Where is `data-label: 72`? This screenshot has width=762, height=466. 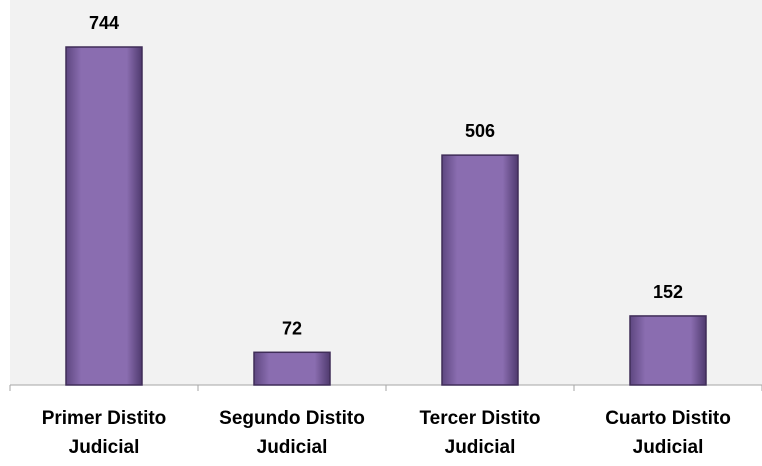
data-label: 72 is located at coordinates (292, 328).